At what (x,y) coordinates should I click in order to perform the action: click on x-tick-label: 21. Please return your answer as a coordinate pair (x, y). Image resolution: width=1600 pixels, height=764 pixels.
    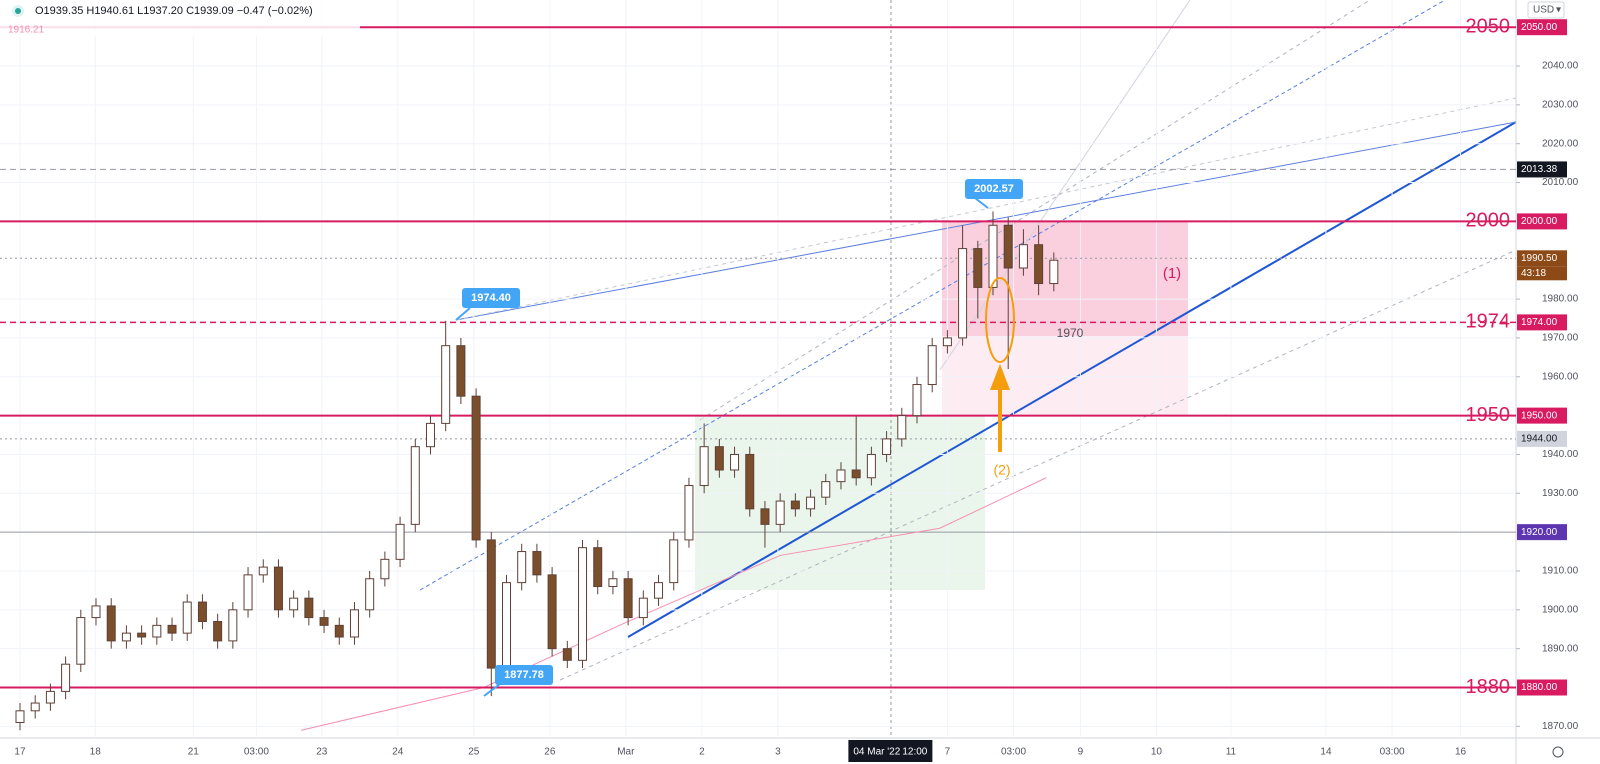
    Looking at the image, I should click on (194, 752).